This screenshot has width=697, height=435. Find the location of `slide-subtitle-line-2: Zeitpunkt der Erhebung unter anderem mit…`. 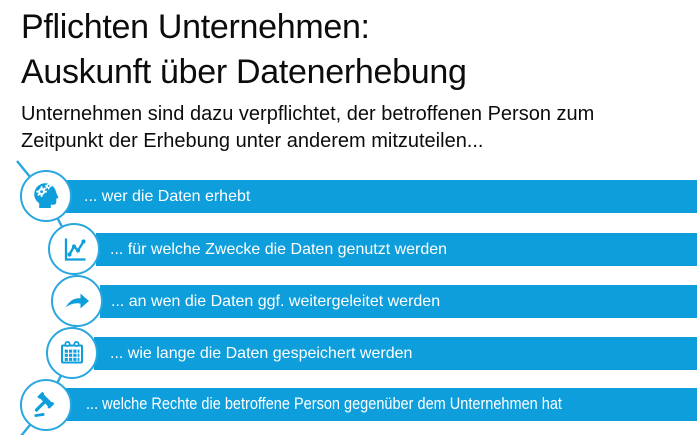

slide-subtitle-line-2: Zeitpunkt der Erhebung unter anderem mit… is located at coordinates (252, 141).